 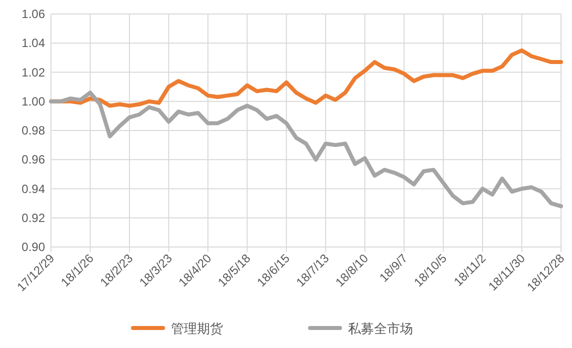 What do you see at coordinates (34, 14) in the screenshot?
I see `y-tick-label: 1.06` at bounding box center [34, 14].